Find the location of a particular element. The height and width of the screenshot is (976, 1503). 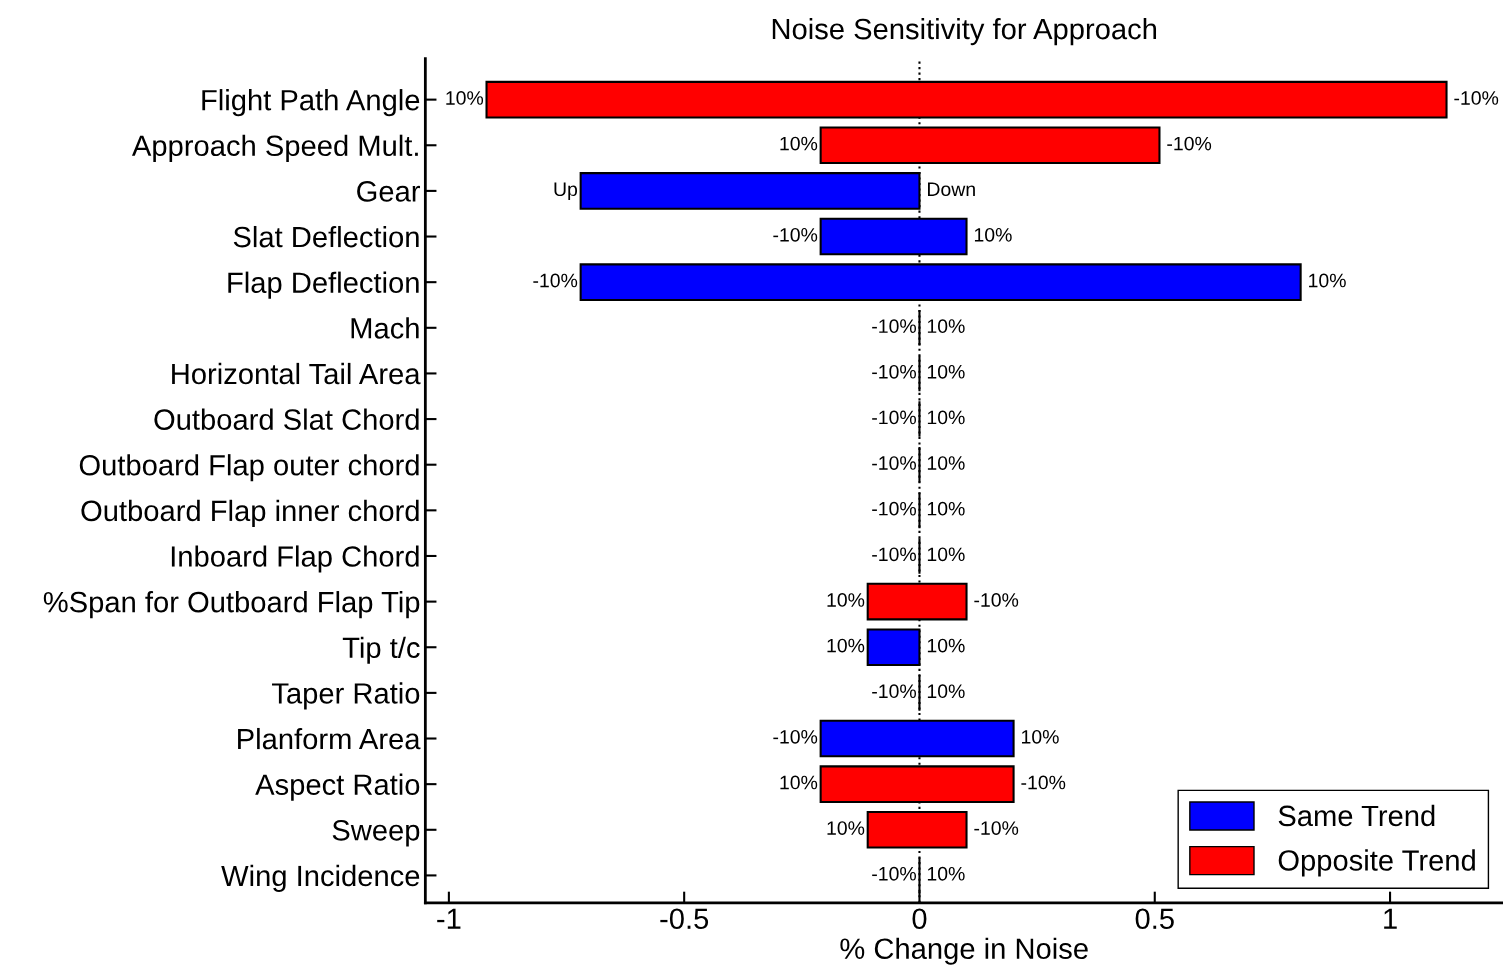

y-tick-label: Taper Ratio is located at coordinates (346, 696).